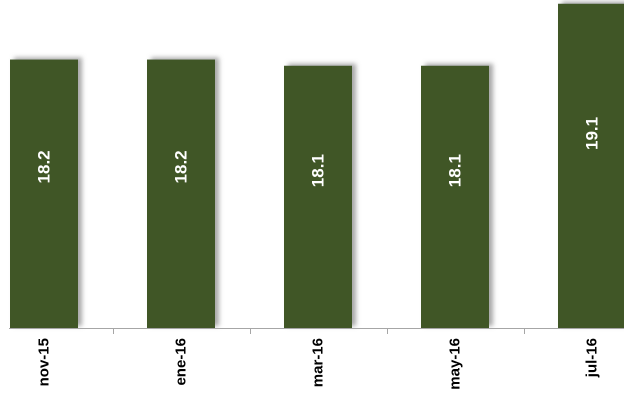 This screenshot has width=624, height=403. Describe the element at coordinates (181, 362) in the screenshot. I see `x-tick-label: ene-16` at that location.